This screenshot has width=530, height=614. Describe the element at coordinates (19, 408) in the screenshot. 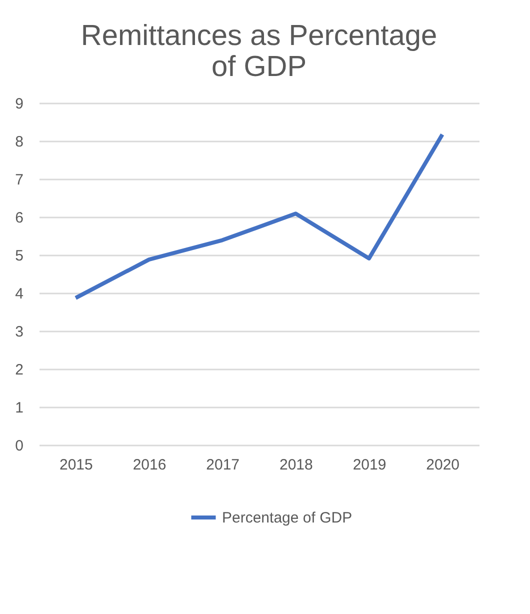

I see `y-tick-label: 1` at that location.